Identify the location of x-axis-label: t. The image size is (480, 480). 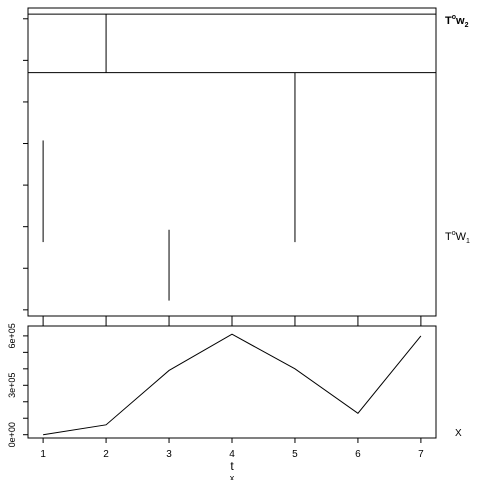
(232, 466).